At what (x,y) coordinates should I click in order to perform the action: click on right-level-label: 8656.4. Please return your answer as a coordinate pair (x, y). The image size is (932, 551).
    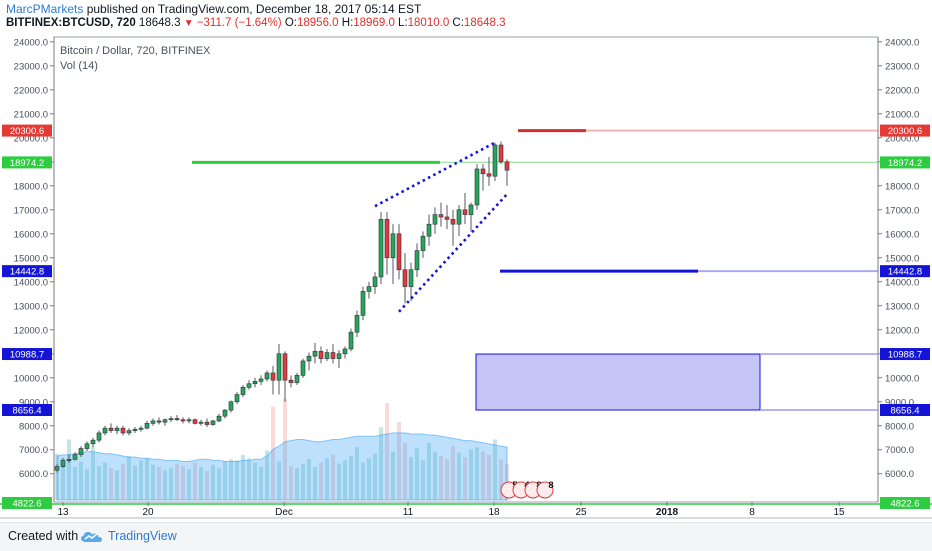
    Looking at the image, I should click on (904, 411).